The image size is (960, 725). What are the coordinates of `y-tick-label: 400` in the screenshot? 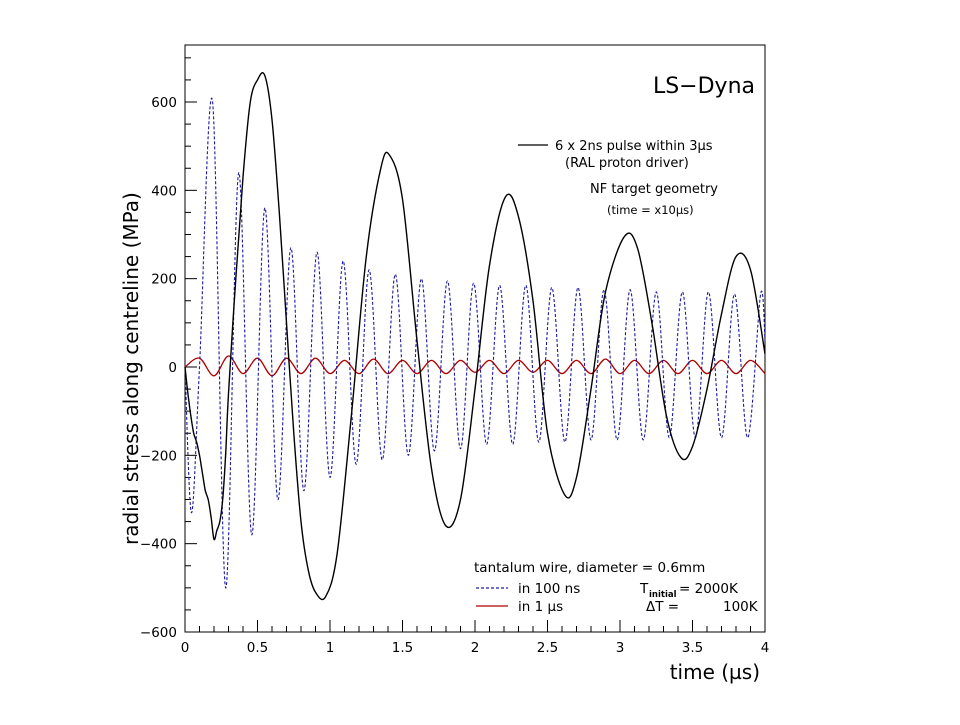 It's located at (164, 191).